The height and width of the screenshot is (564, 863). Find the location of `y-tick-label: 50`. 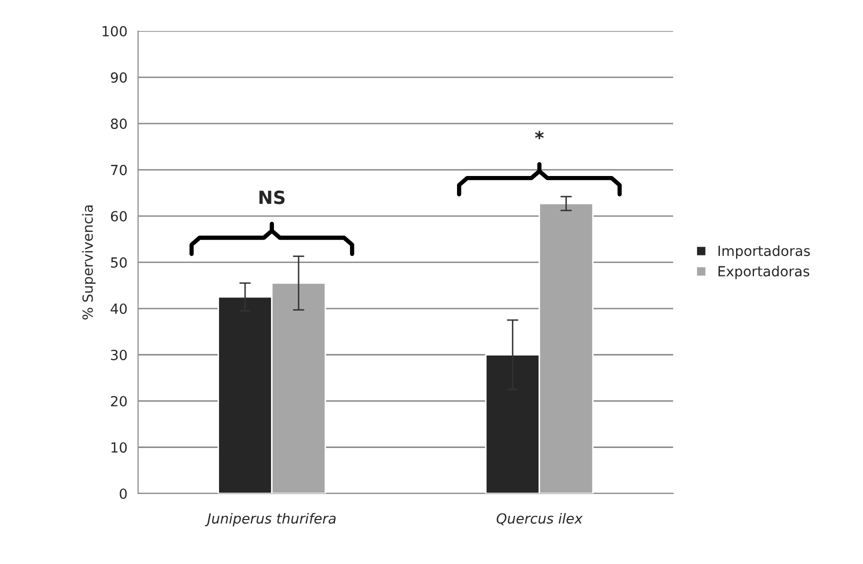

y-tick-label: 50 is located at coordinates (119, 262).